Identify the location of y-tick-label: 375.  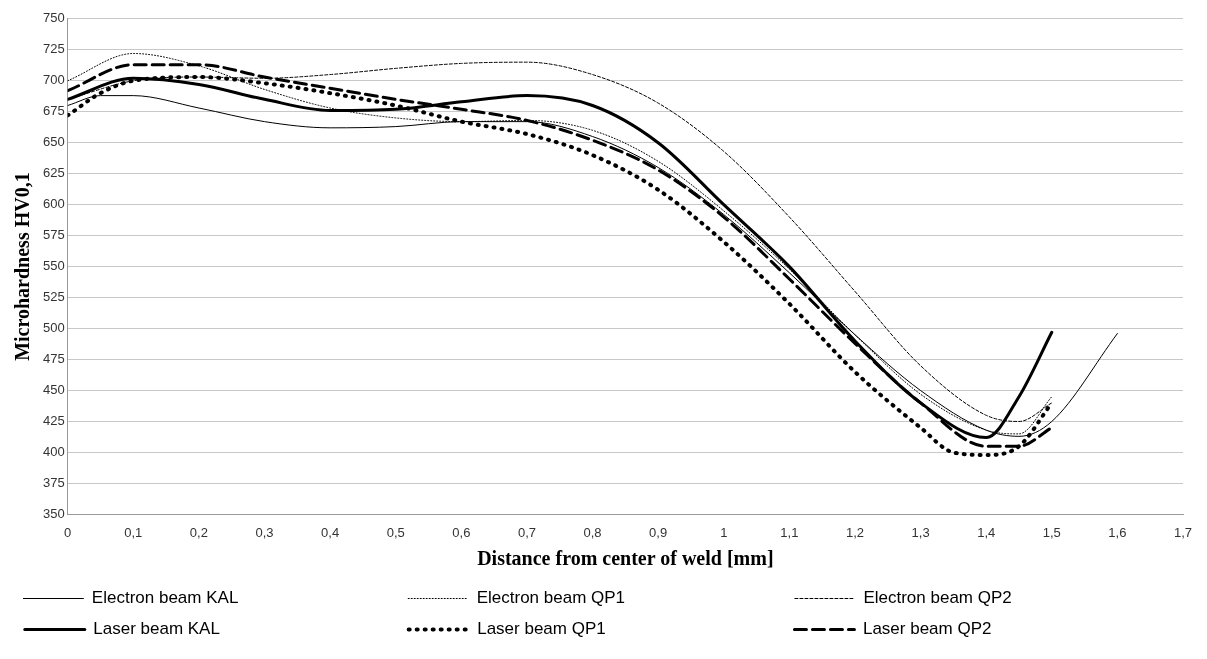
(53, 482).